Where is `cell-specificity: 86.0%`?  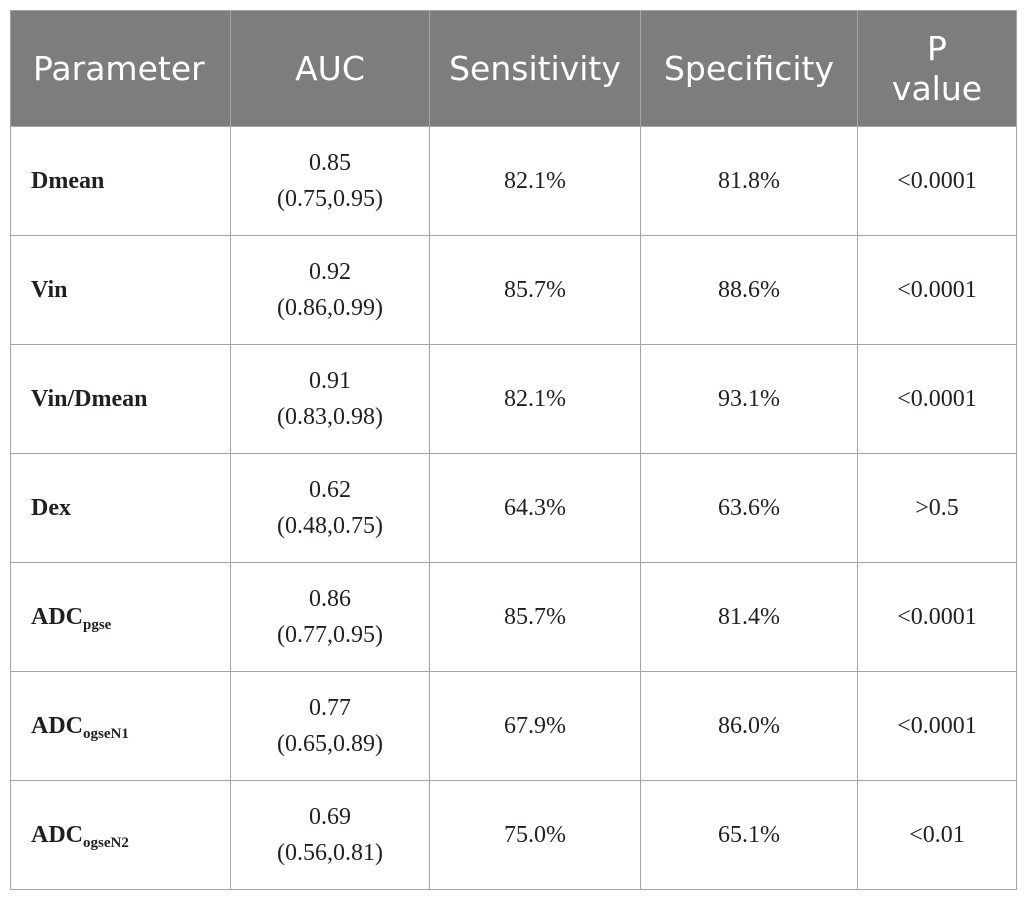
cell-specificity: 86.0% is located at coordinates (749, 726).